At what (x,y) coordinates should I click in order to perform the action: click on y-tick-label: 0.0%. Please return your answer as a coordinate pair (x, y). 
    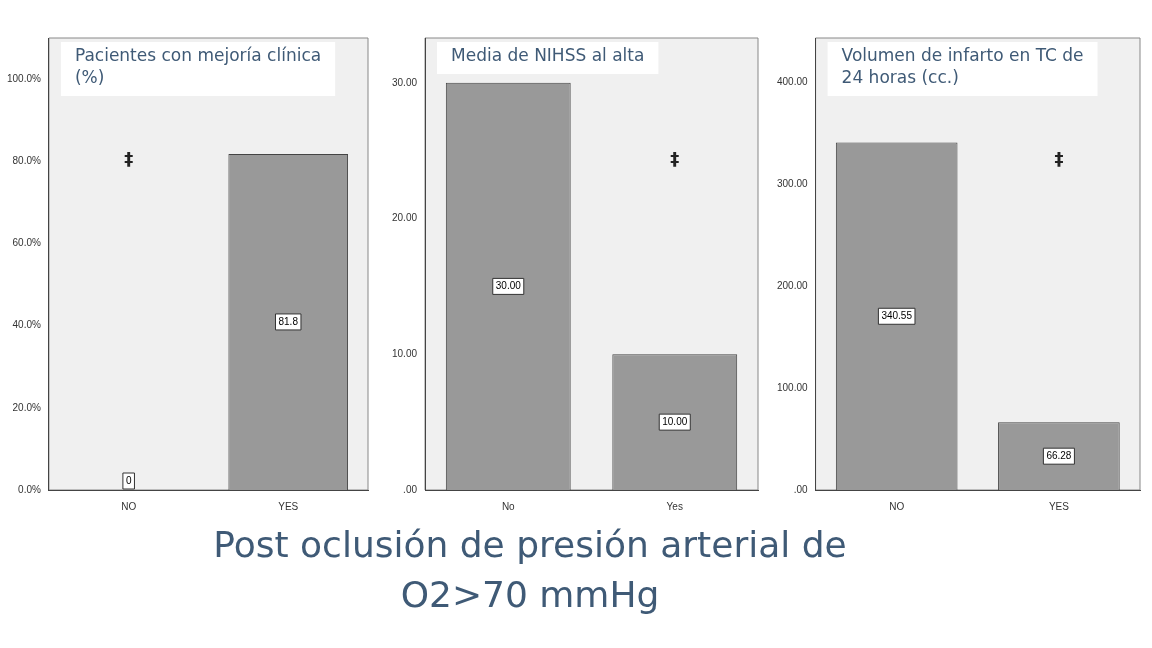
    Looking at the image, I should click on (30, 489).